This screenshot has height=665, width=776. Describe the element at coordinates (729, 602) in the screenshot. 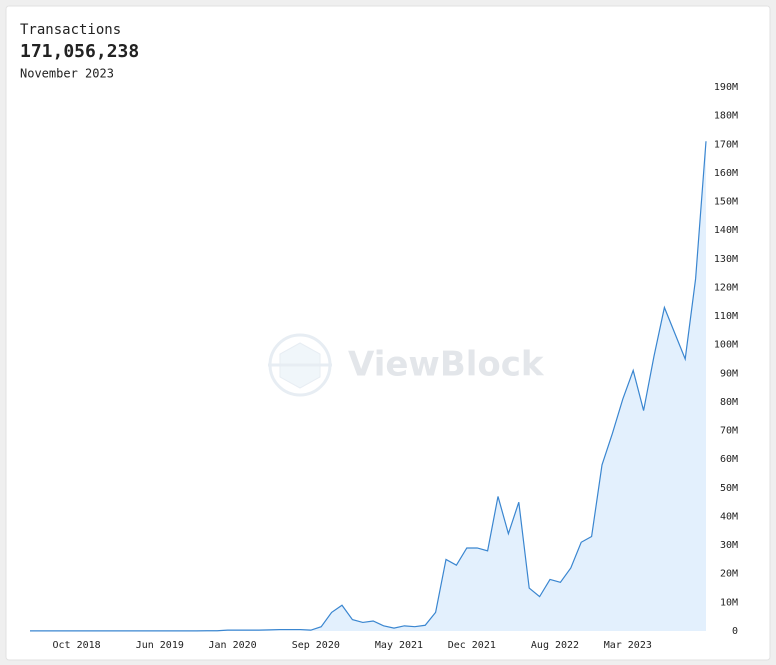

I see `y-tick-label: 10M` at that location.